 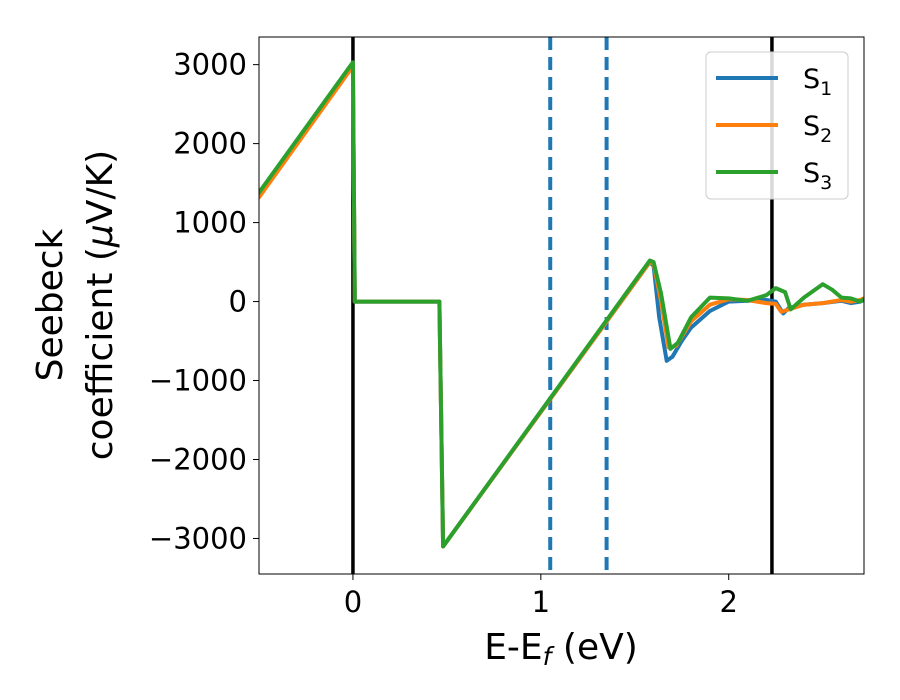 I want to click on y-axis-label-line1: Seebeck, so click(x=50, y=304).